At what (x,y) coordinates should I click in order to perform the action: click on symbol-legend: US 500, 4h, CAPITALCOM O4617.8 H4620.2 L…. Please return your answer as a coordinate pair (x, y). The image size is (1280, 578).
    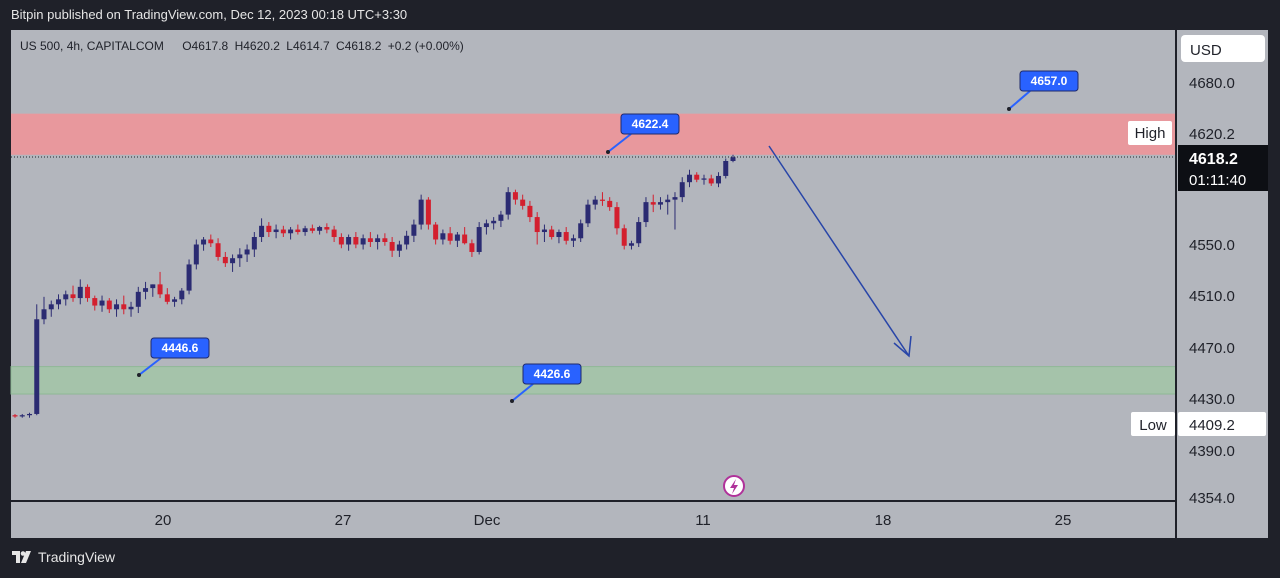
    Looking at the image, I should click on (243, 46).